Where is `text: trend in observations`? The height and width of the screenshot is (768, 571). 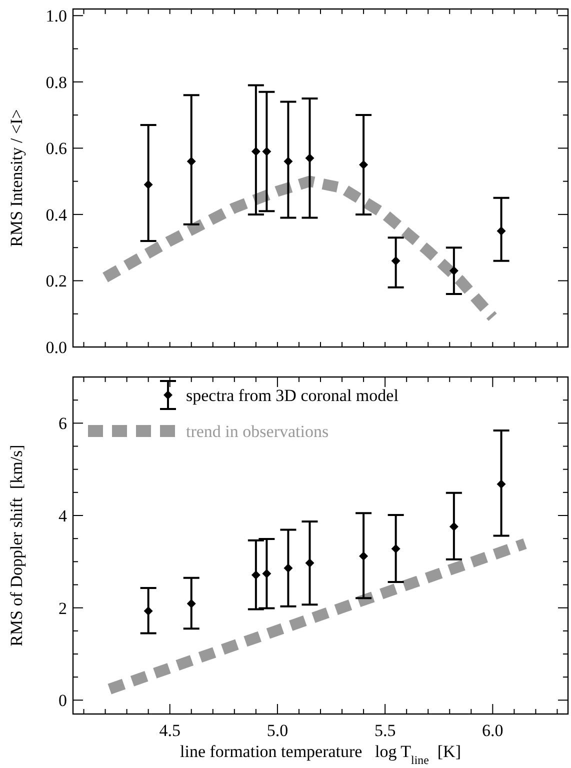
text: trend in observations is located at coordinates (257, 431).